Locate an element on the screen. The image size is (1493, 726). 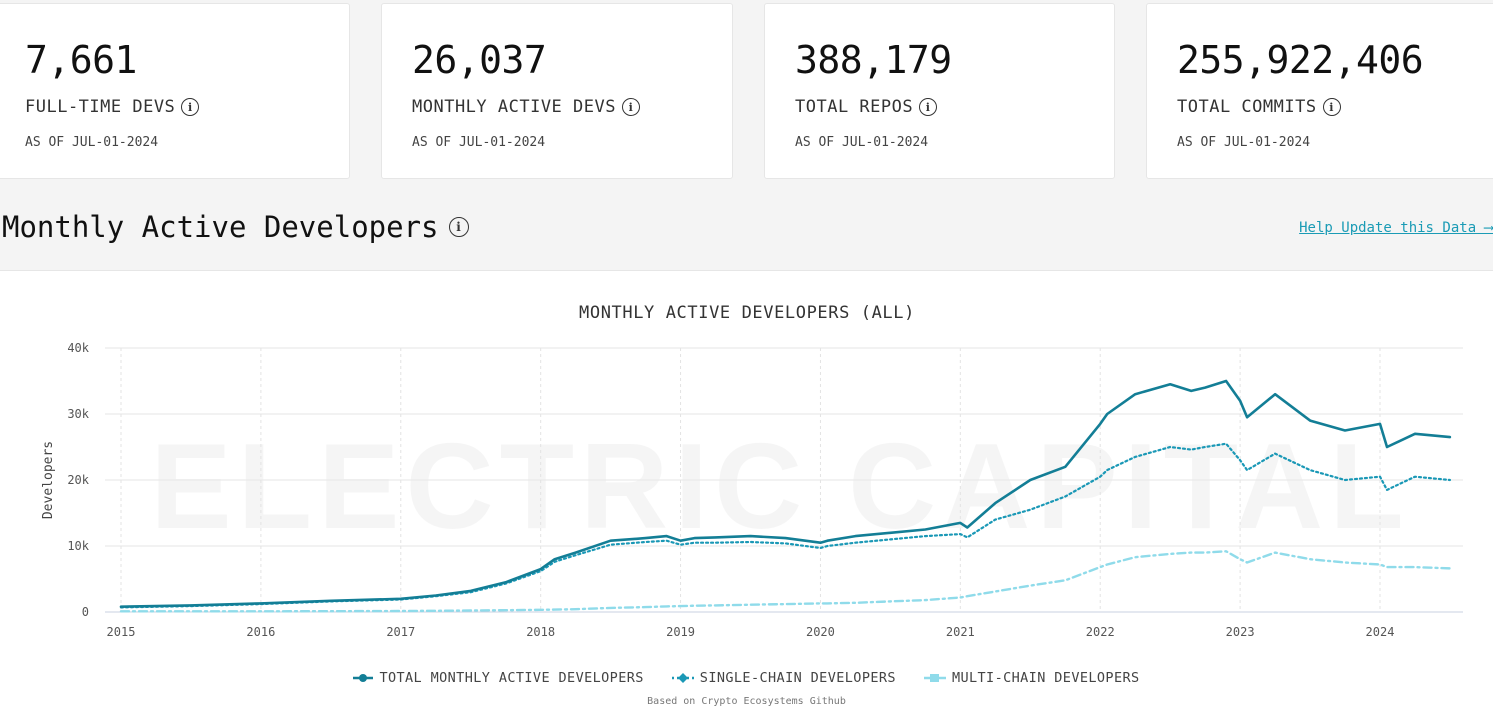
series-line-multi-chain is located at coordinates (785, 581).